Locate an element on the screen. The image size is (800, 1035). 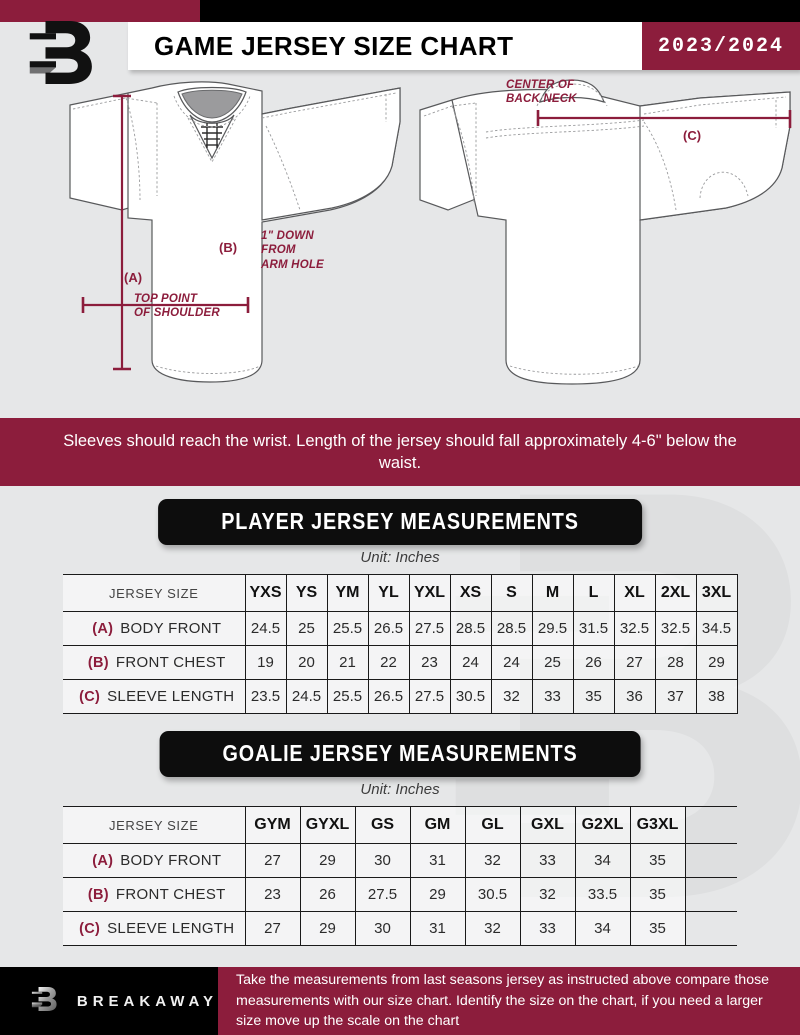
size-column-header: GYXL is located at coordinates (327, 825).